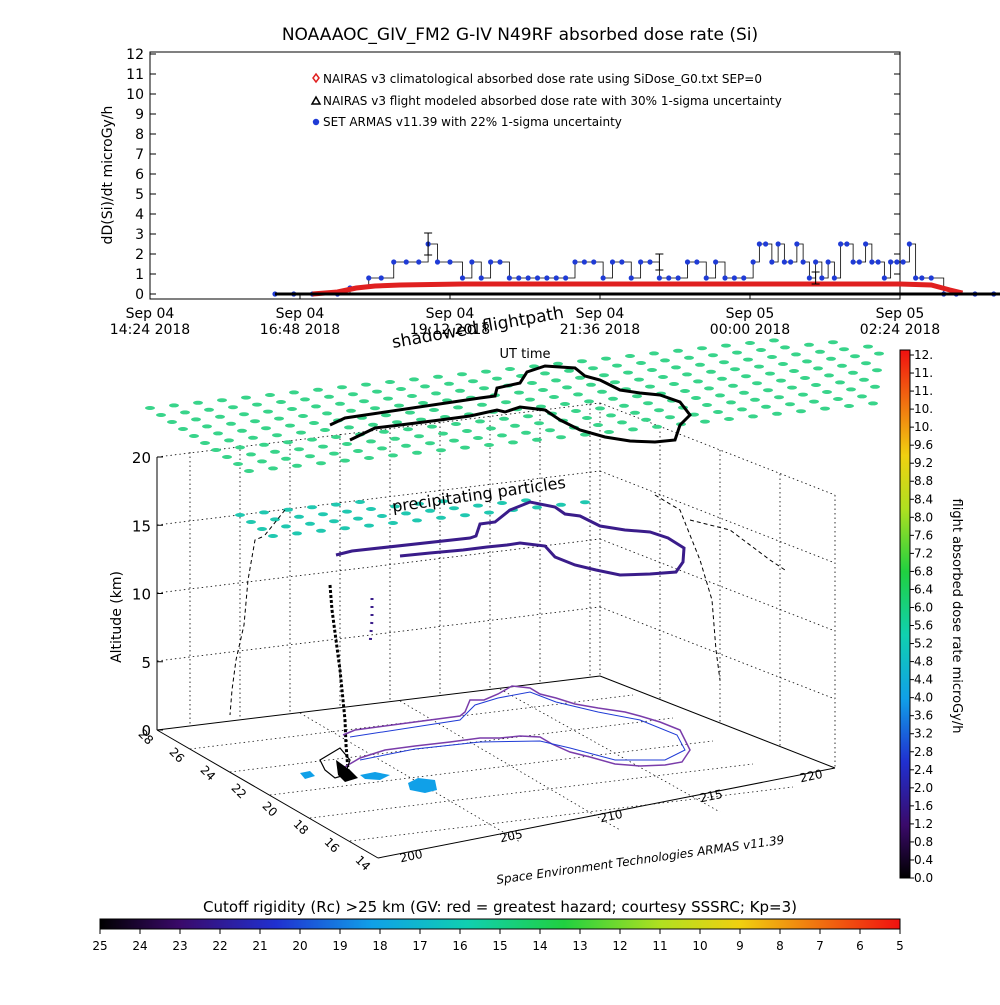 This screenshot has width=1000, height=1005. Describe the element at coordinates (145, 737) in the screenshot. I see `latitude-tick-label: 28` at that location.